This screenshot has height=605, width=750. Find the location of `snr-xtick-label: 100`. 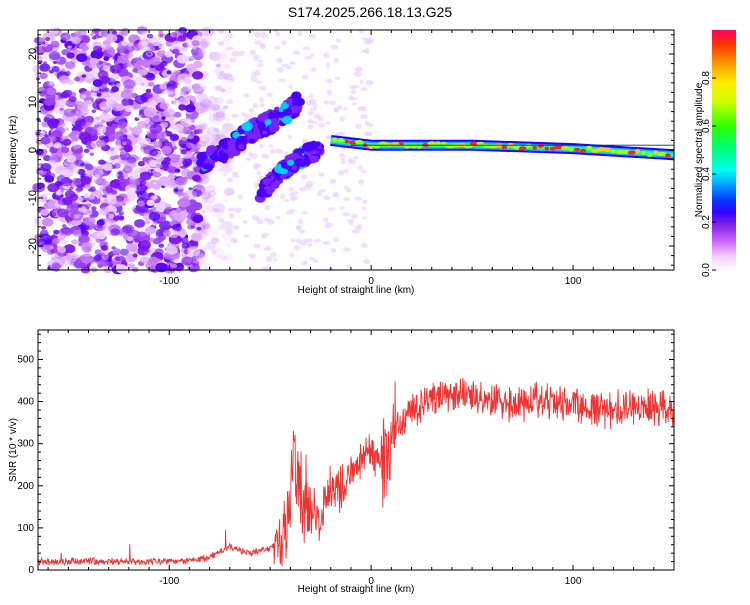

snr-xtick-label: 100 is located at coordinates (573, 581).